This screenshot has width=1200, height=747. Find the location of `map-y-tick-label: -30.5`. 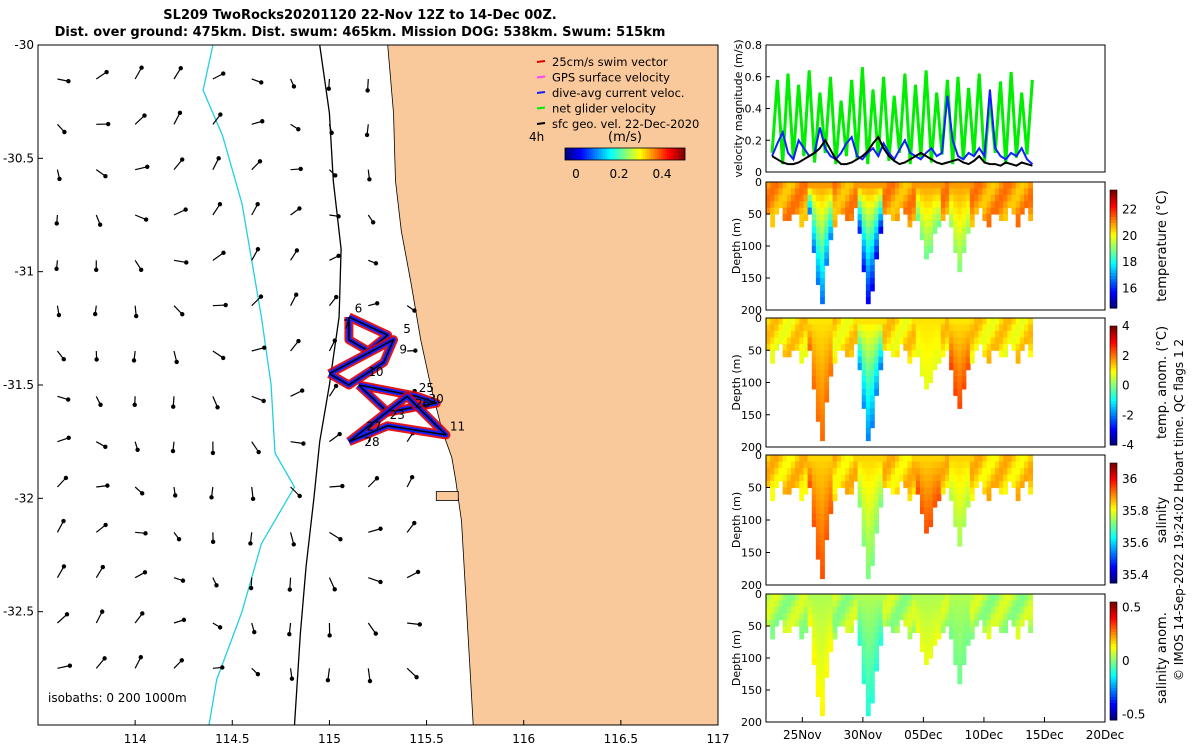

map-y-tick-label: -30.5 is located at coordinates (18, 158).